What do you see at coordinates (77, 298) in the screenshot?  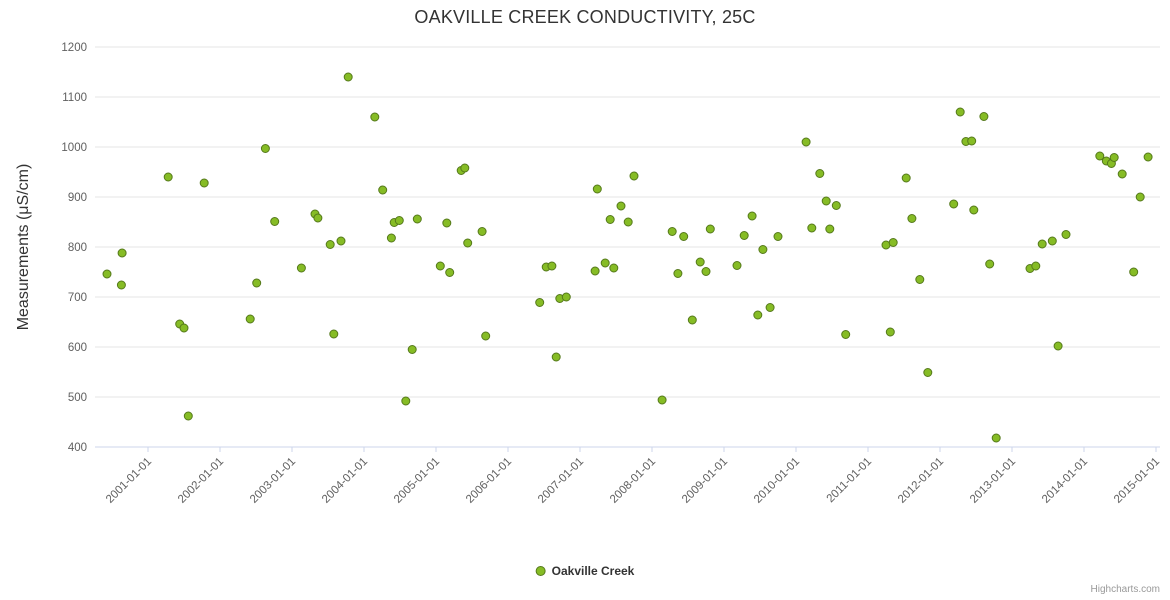 I see `y-tick-label: 700` at bounding box center [77, 298].